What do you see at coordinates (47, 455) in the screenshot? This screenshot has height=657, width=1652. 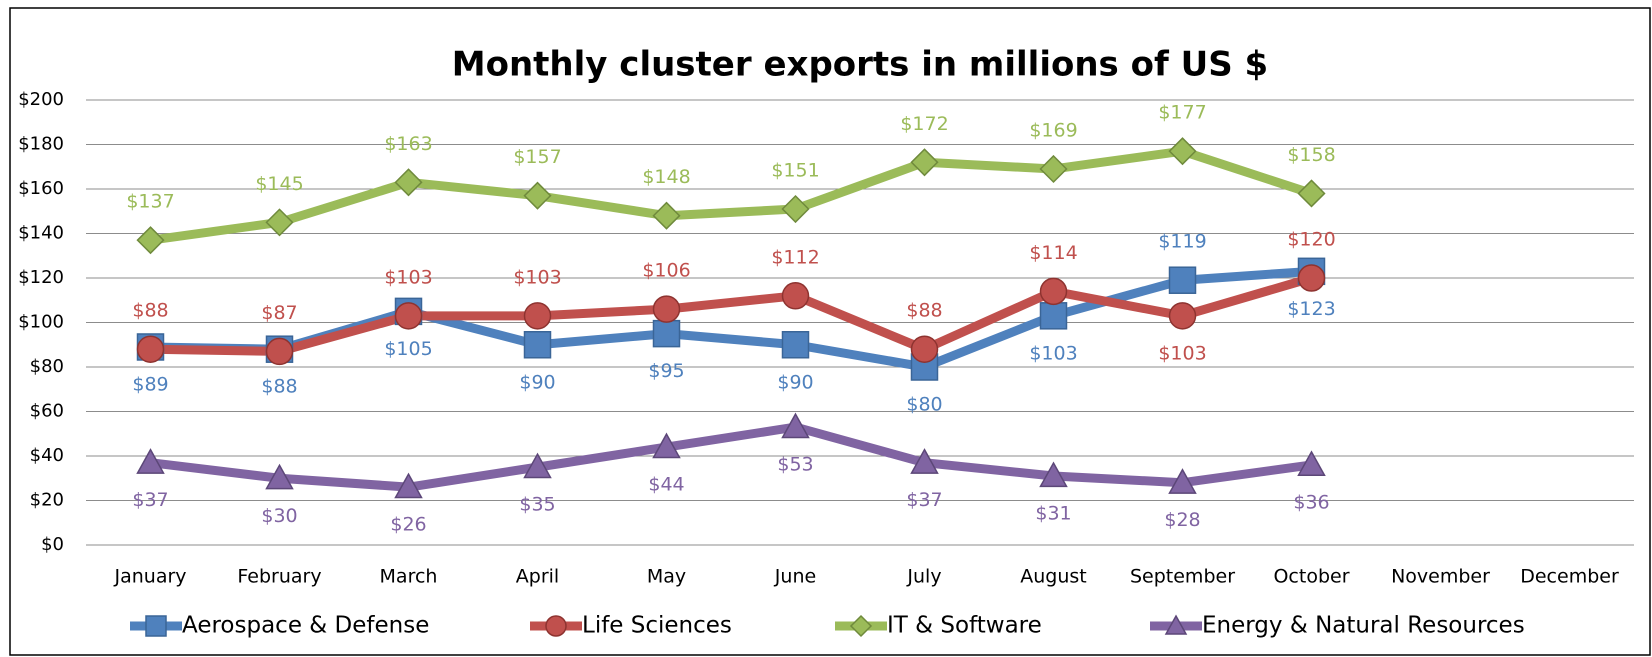 I see `y-tick-label: $40` at bounding box center [47, 455].